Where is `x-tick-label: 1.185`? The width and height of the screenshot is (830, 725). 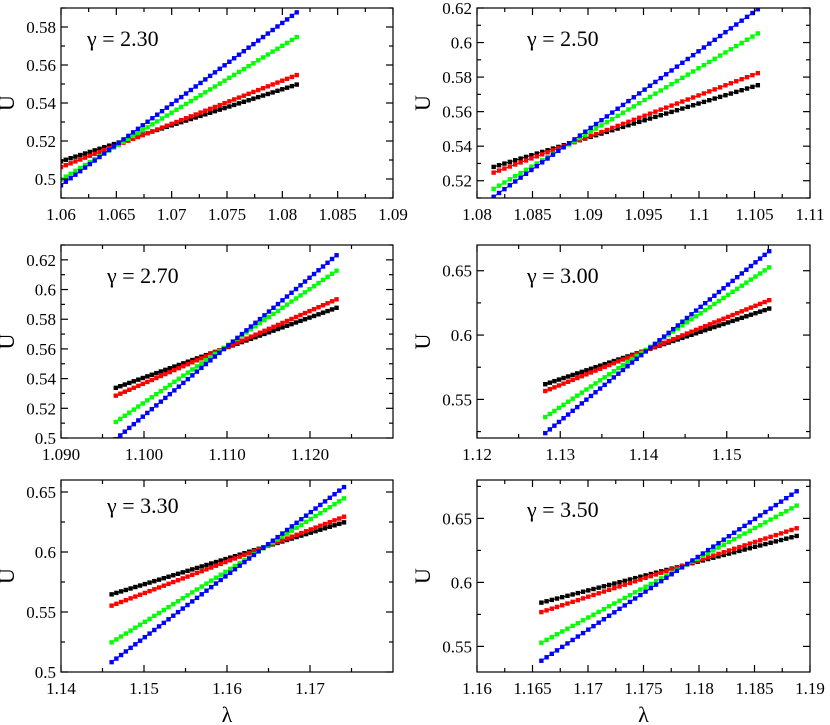
x-tick-label: 1.185 is located at coordinates (754, 688).